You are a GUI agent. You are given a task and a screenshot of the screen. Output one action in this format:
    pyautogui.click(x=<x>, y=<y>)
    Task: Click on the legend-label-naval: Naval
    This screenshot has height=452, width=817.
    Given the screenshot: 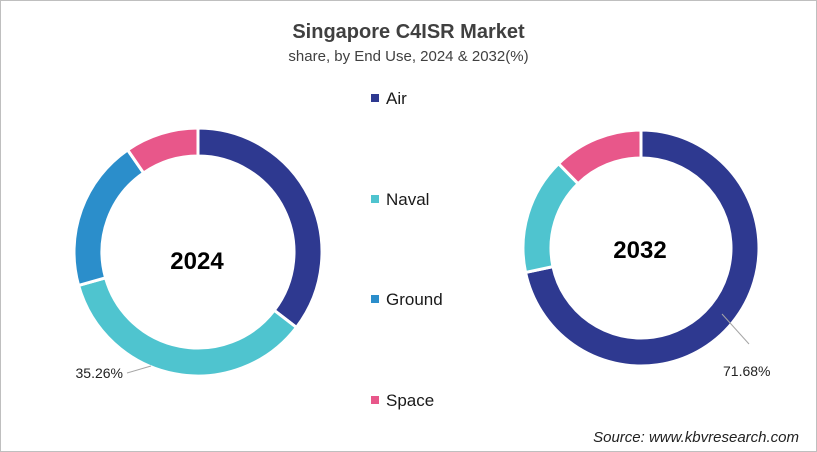 What is the action you would take?
    pyautogui.click(x=407, y=199)
    